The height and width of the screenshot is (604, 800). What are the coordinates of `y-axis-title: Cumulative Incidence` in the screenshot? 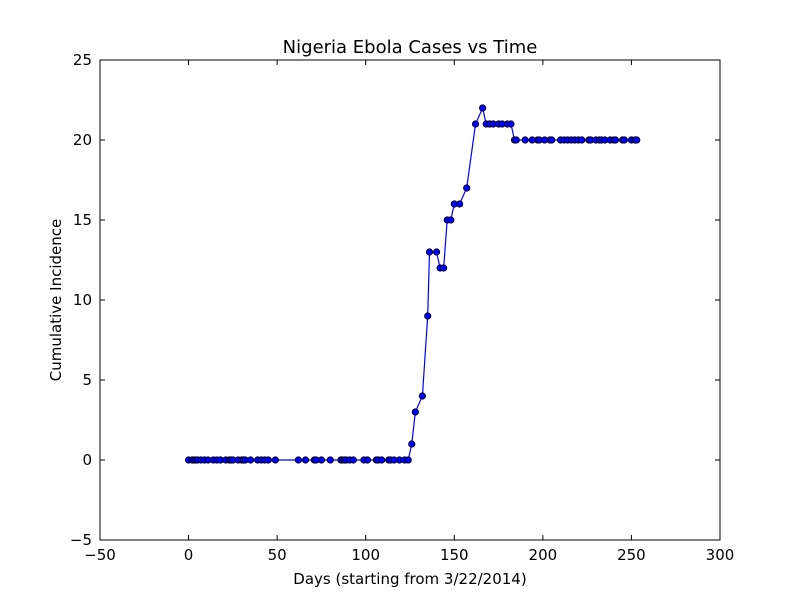 It's located at (56, 300).